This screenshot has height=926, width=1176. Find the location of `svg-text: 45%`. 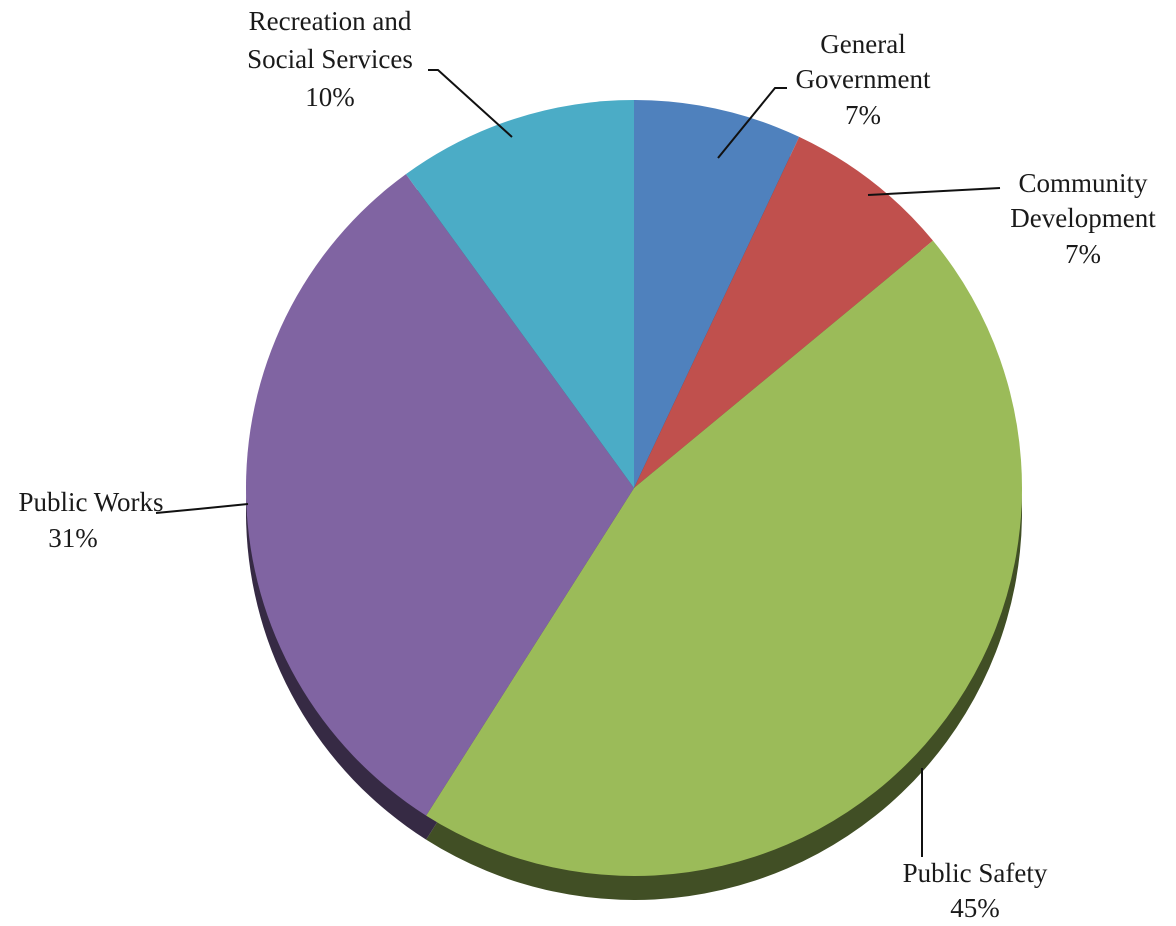

svg-text: 45% is located at coordinates (975, 908).